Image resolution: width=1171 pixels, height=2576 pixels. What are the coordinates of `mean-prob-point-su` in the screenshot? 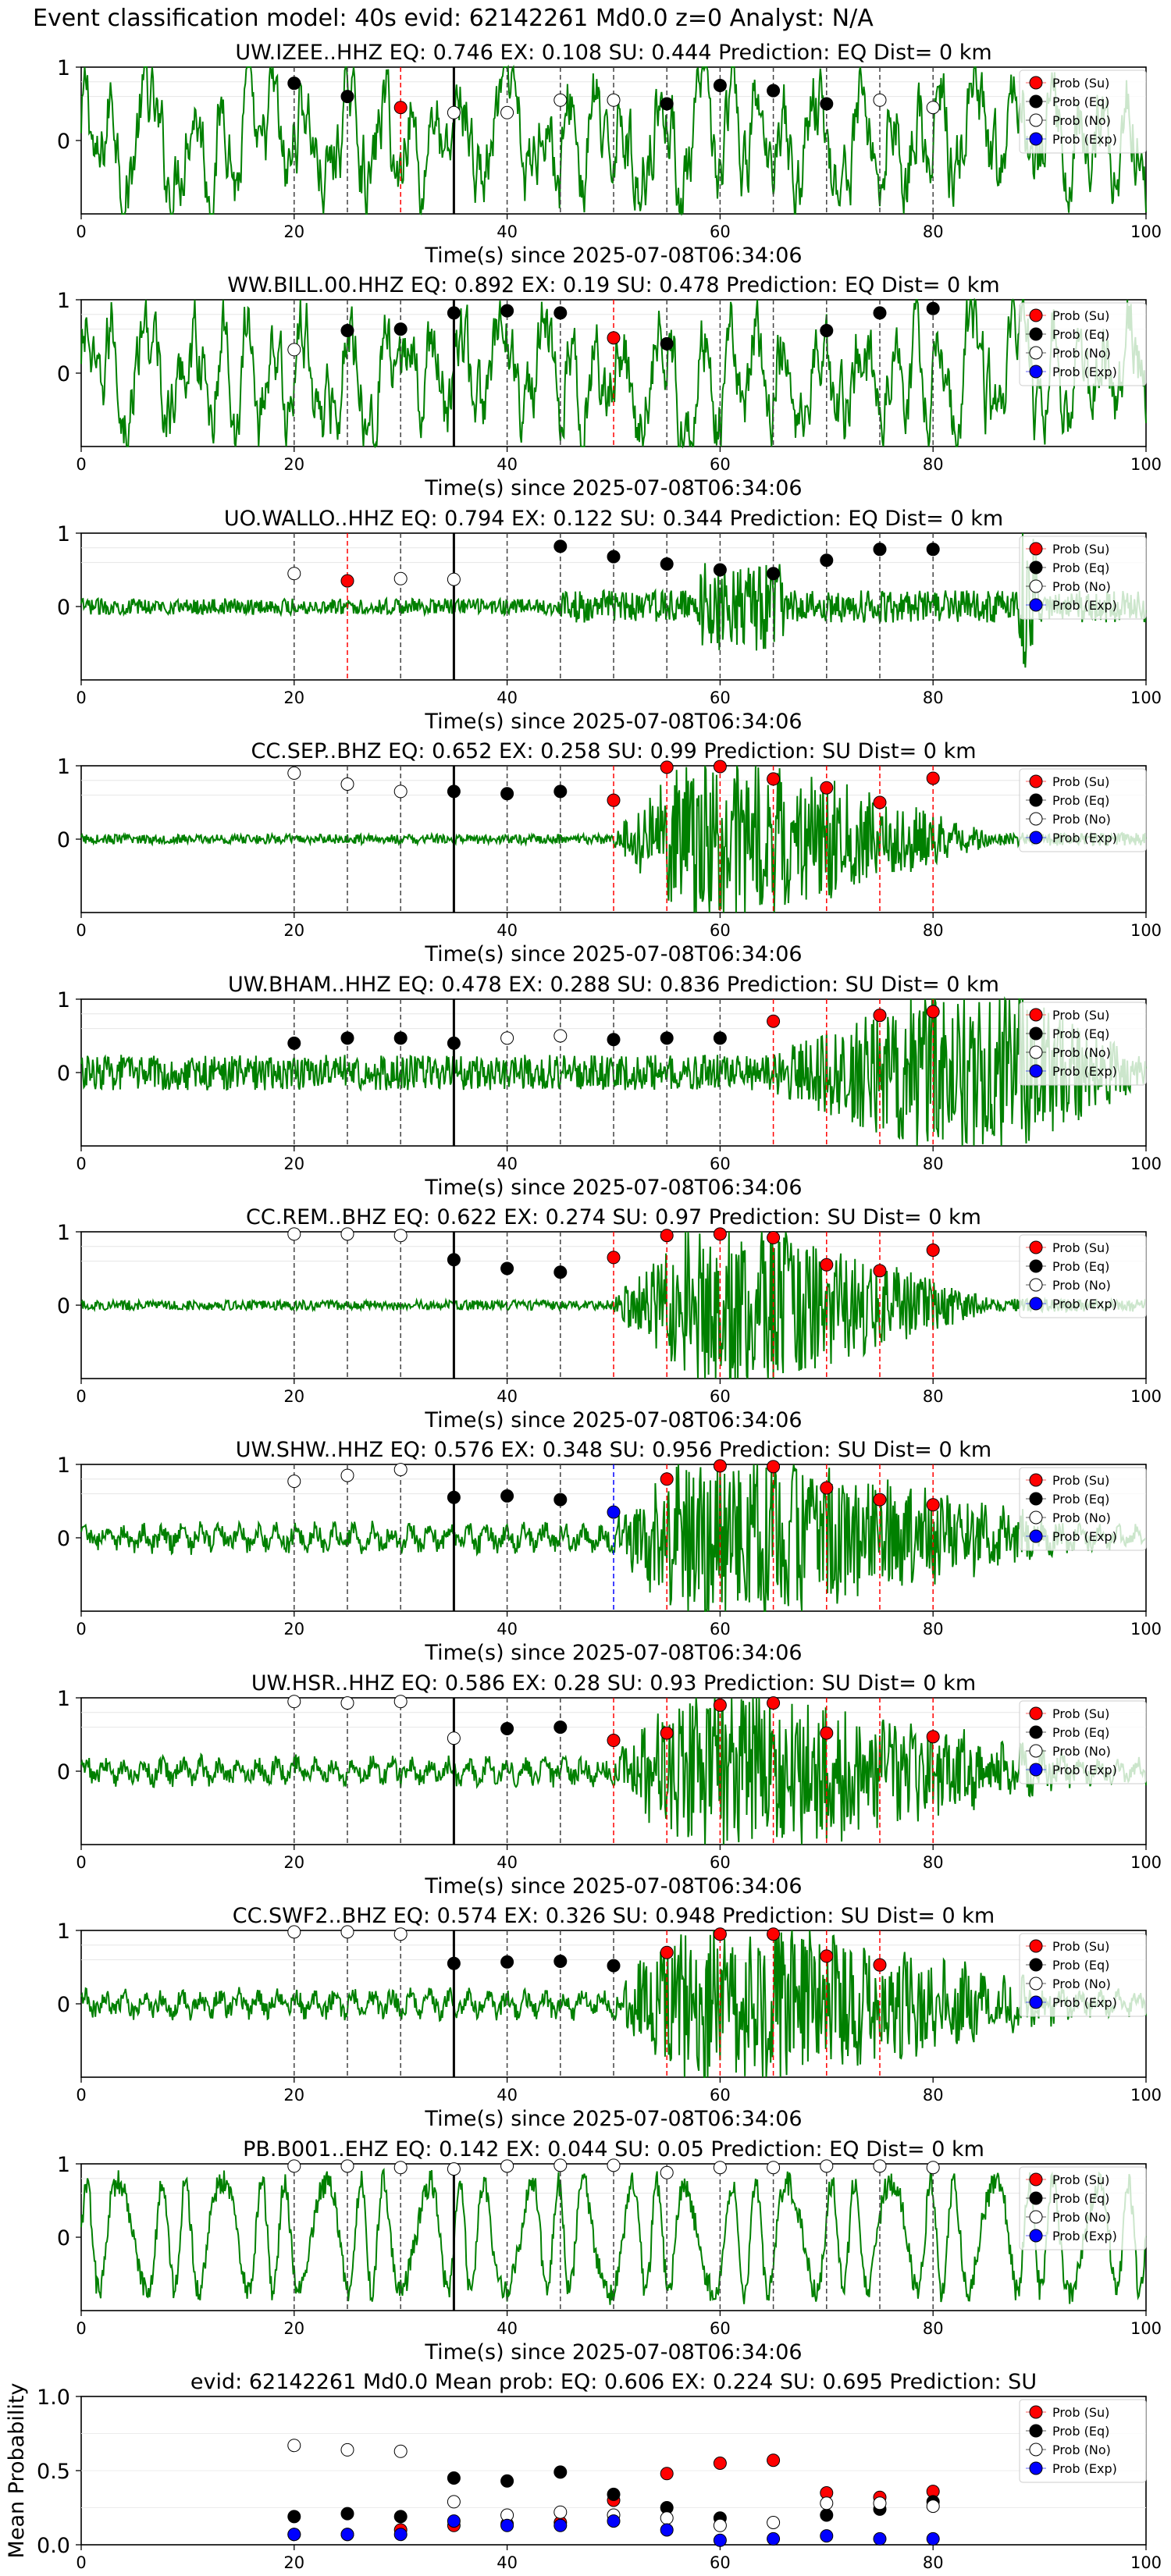 It's located at (667, 2474).